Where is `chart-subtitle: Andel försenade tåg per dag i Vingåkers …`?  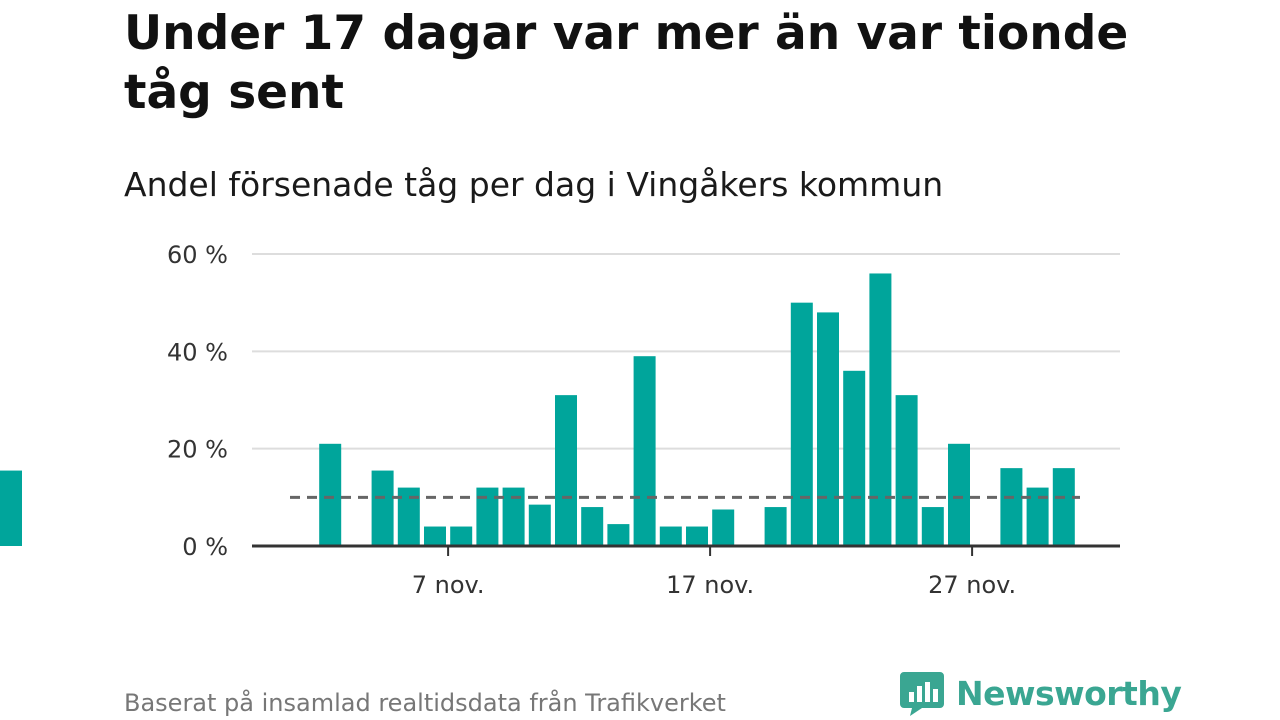 chart-subtitle: Andel försenade tåg per dag i Vingåkers … is located at coordinates (534, 184).